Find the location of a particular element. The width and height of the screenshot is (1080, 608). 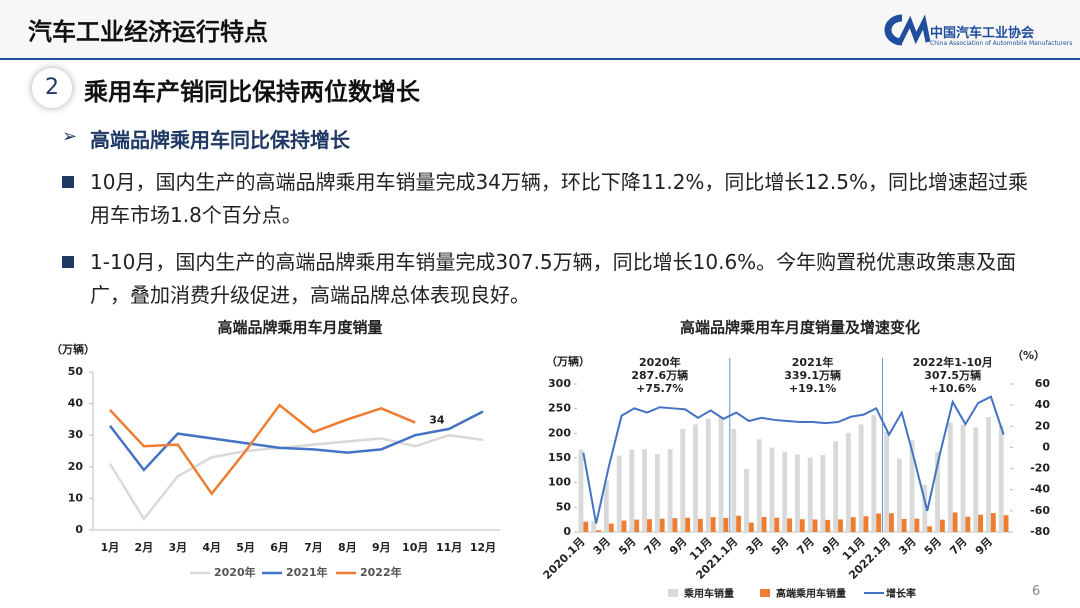

header-title: 汽车工业经济运行特点 is located at coordinates (148, 32).